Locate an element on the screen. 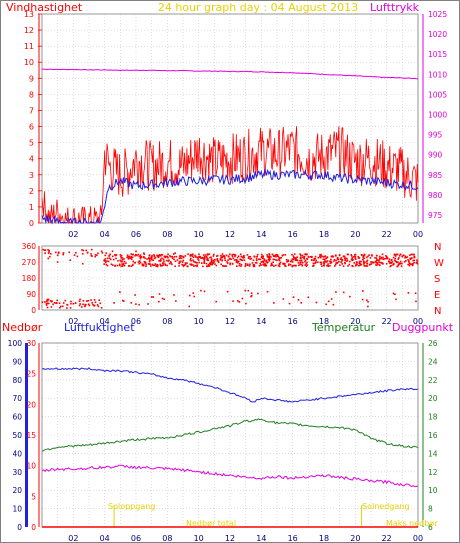  plot-frame is located at coordinates (230, 278).